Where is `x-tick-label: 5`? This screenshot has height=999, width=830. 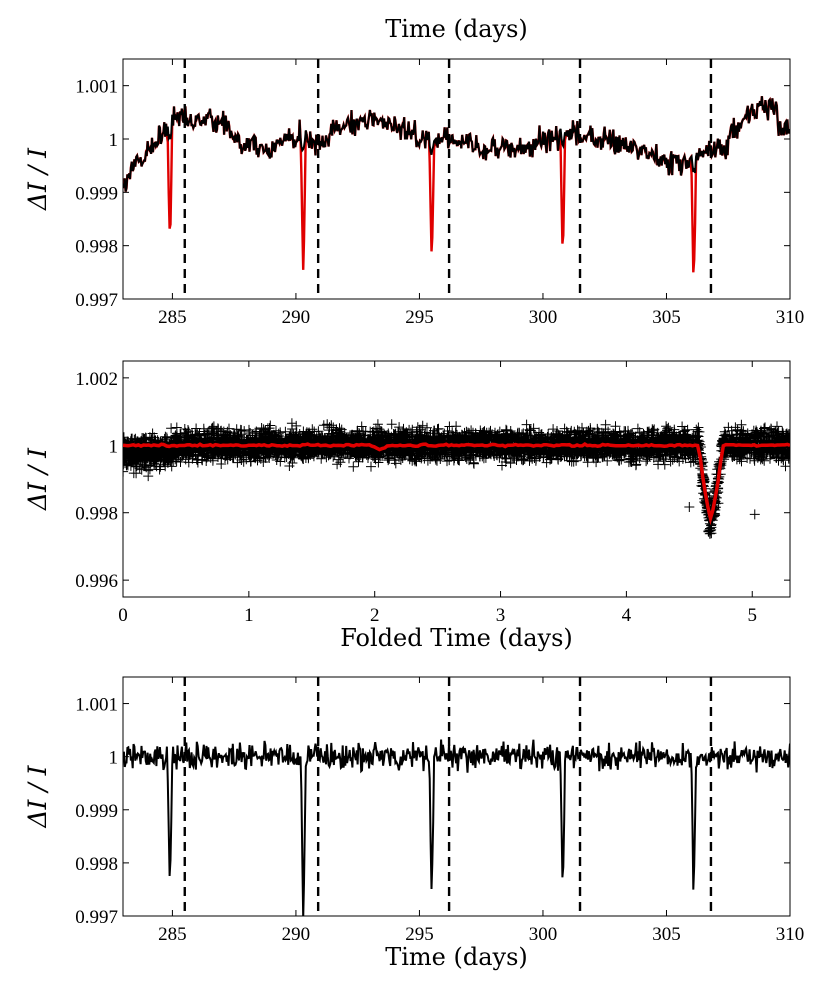 x-tick-label: 5 is located at coordinates (752, 615).